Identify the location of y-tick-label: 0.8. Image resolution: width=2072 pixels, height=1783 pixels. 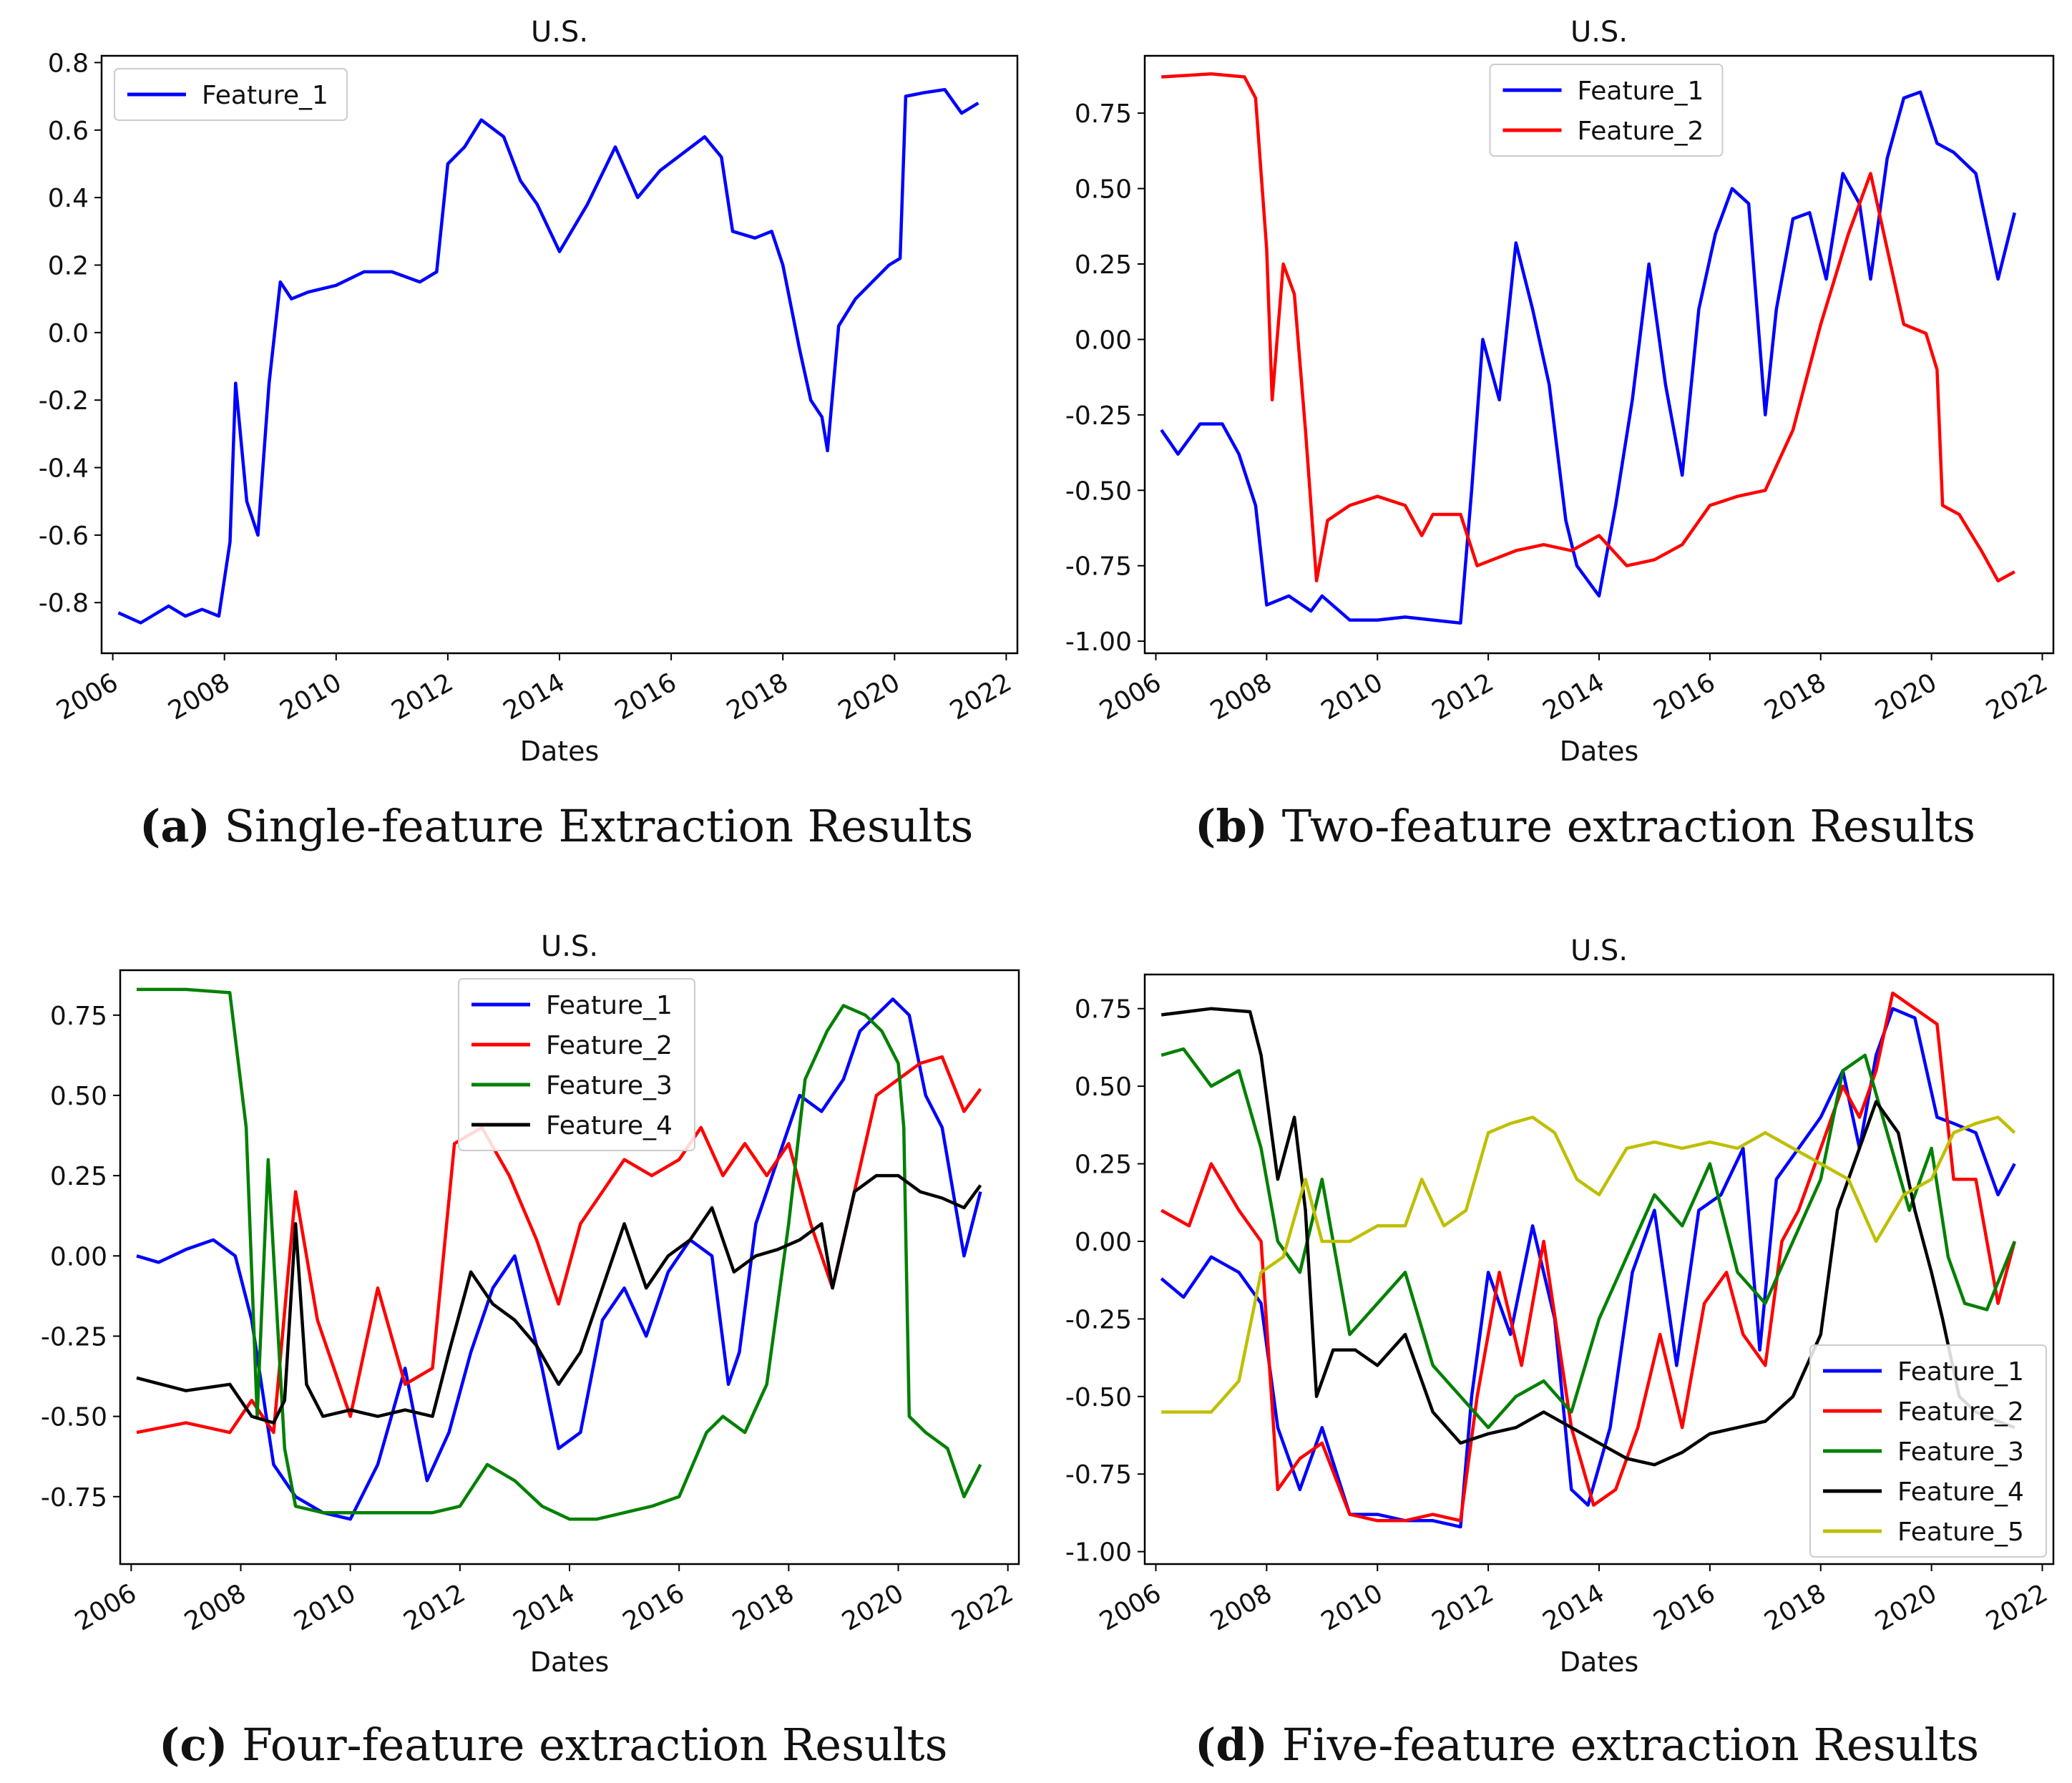
(69, 64).